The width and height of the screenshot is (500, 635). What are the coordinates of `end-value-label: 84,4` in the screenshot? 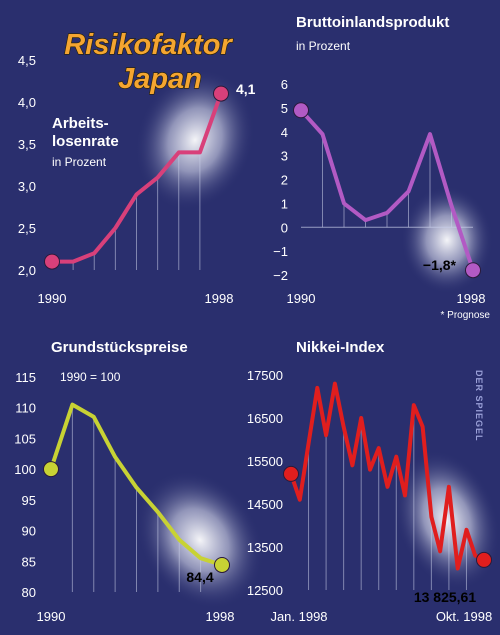 It's located at (199, 577).